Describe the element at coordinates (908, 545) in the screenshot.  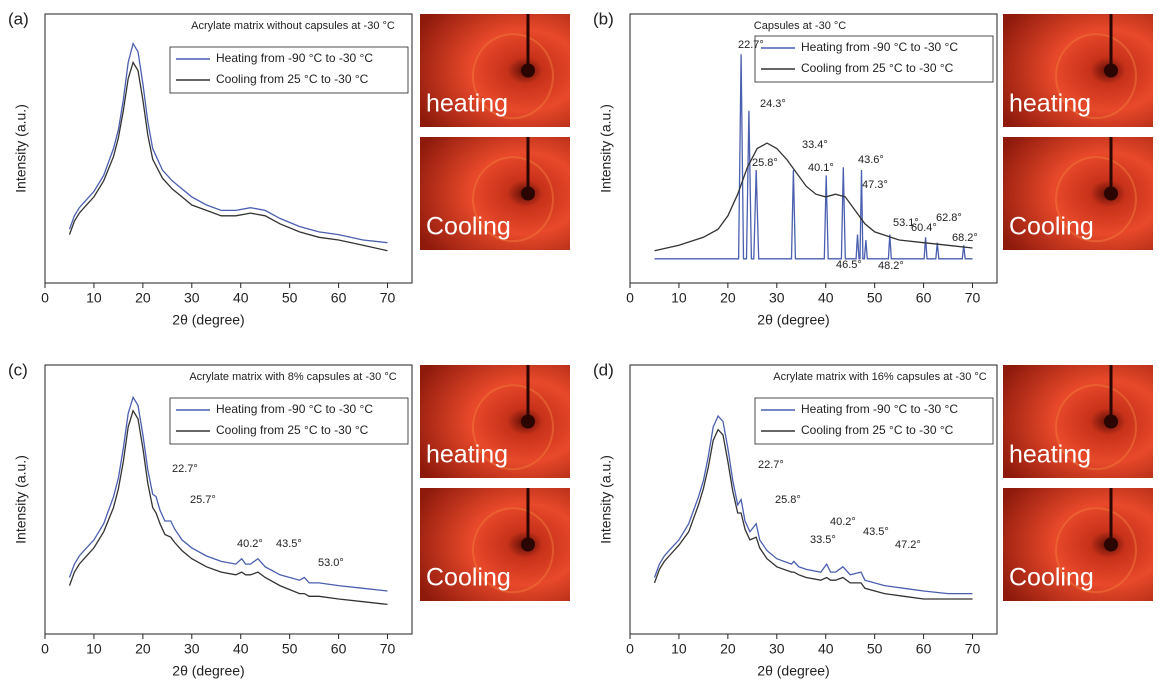
I see `peak-label: 47.2°` at that location.